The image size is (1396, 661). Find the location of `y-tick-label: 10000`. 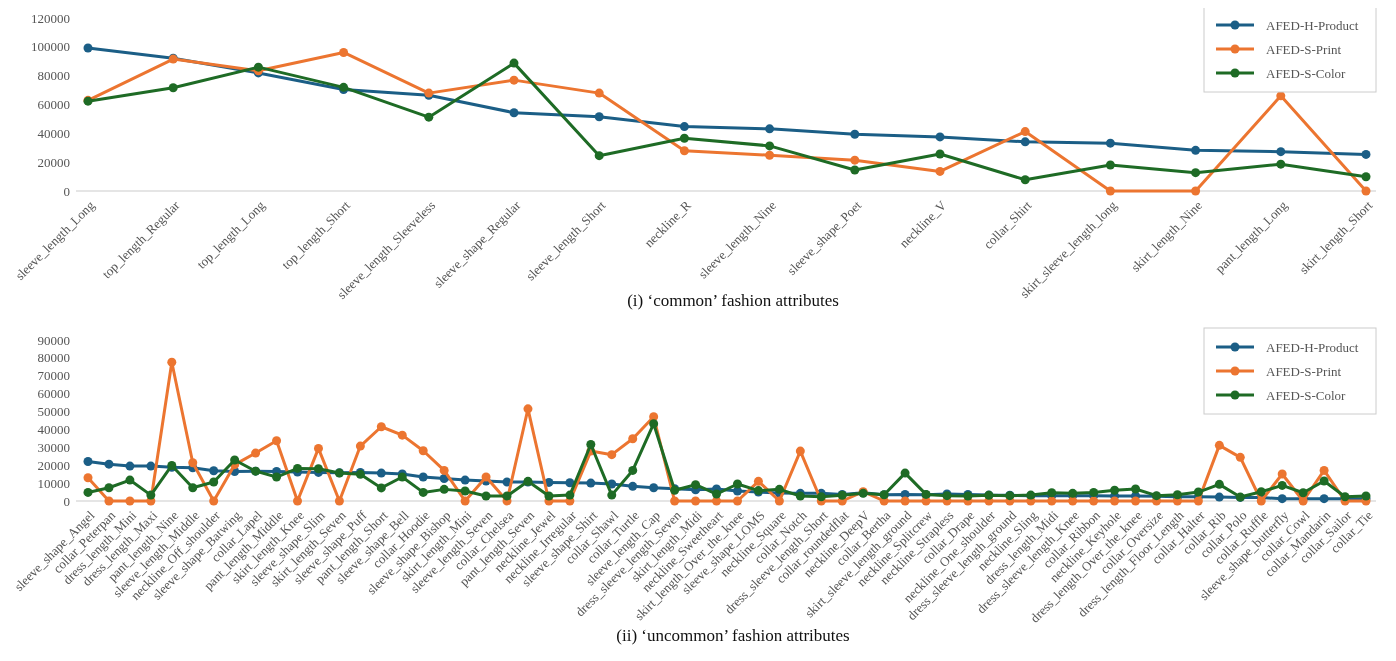

y-tick-label: 10000 is located at coordinates (53, 483).